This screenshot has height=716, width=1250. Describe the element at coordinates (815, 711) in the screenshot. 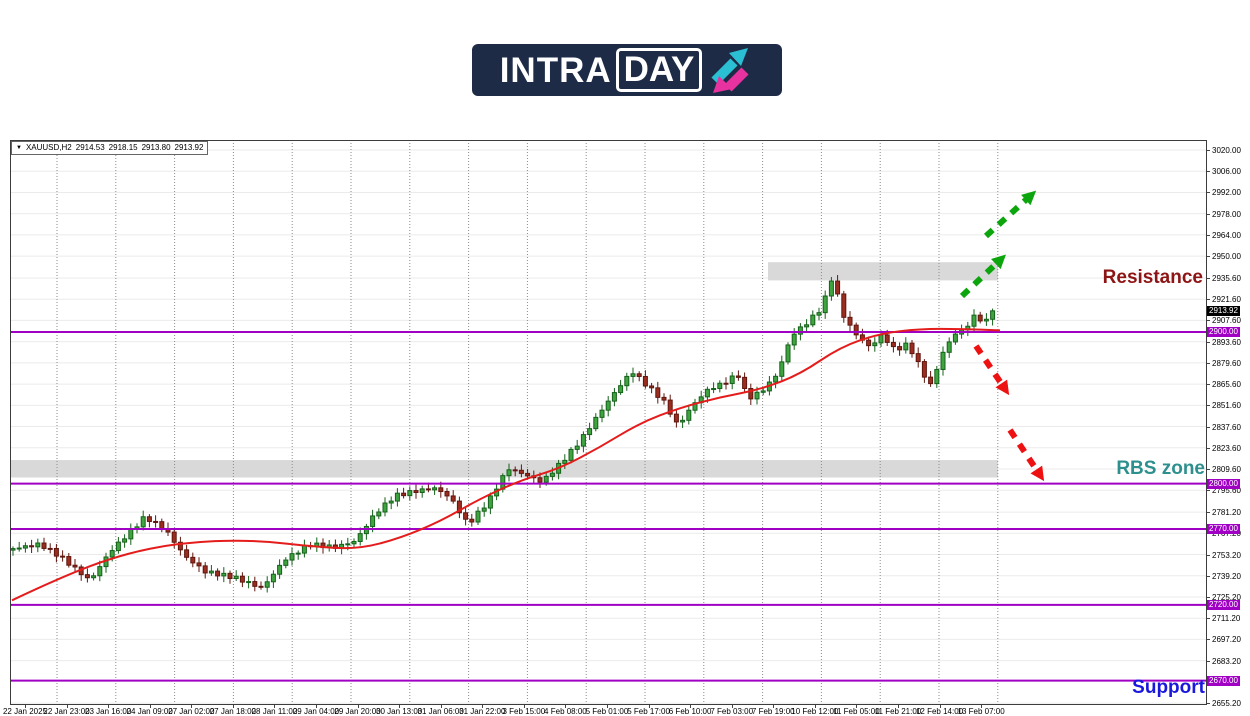

I see `time-tick-label: 10 Feb 12:00` at that location.